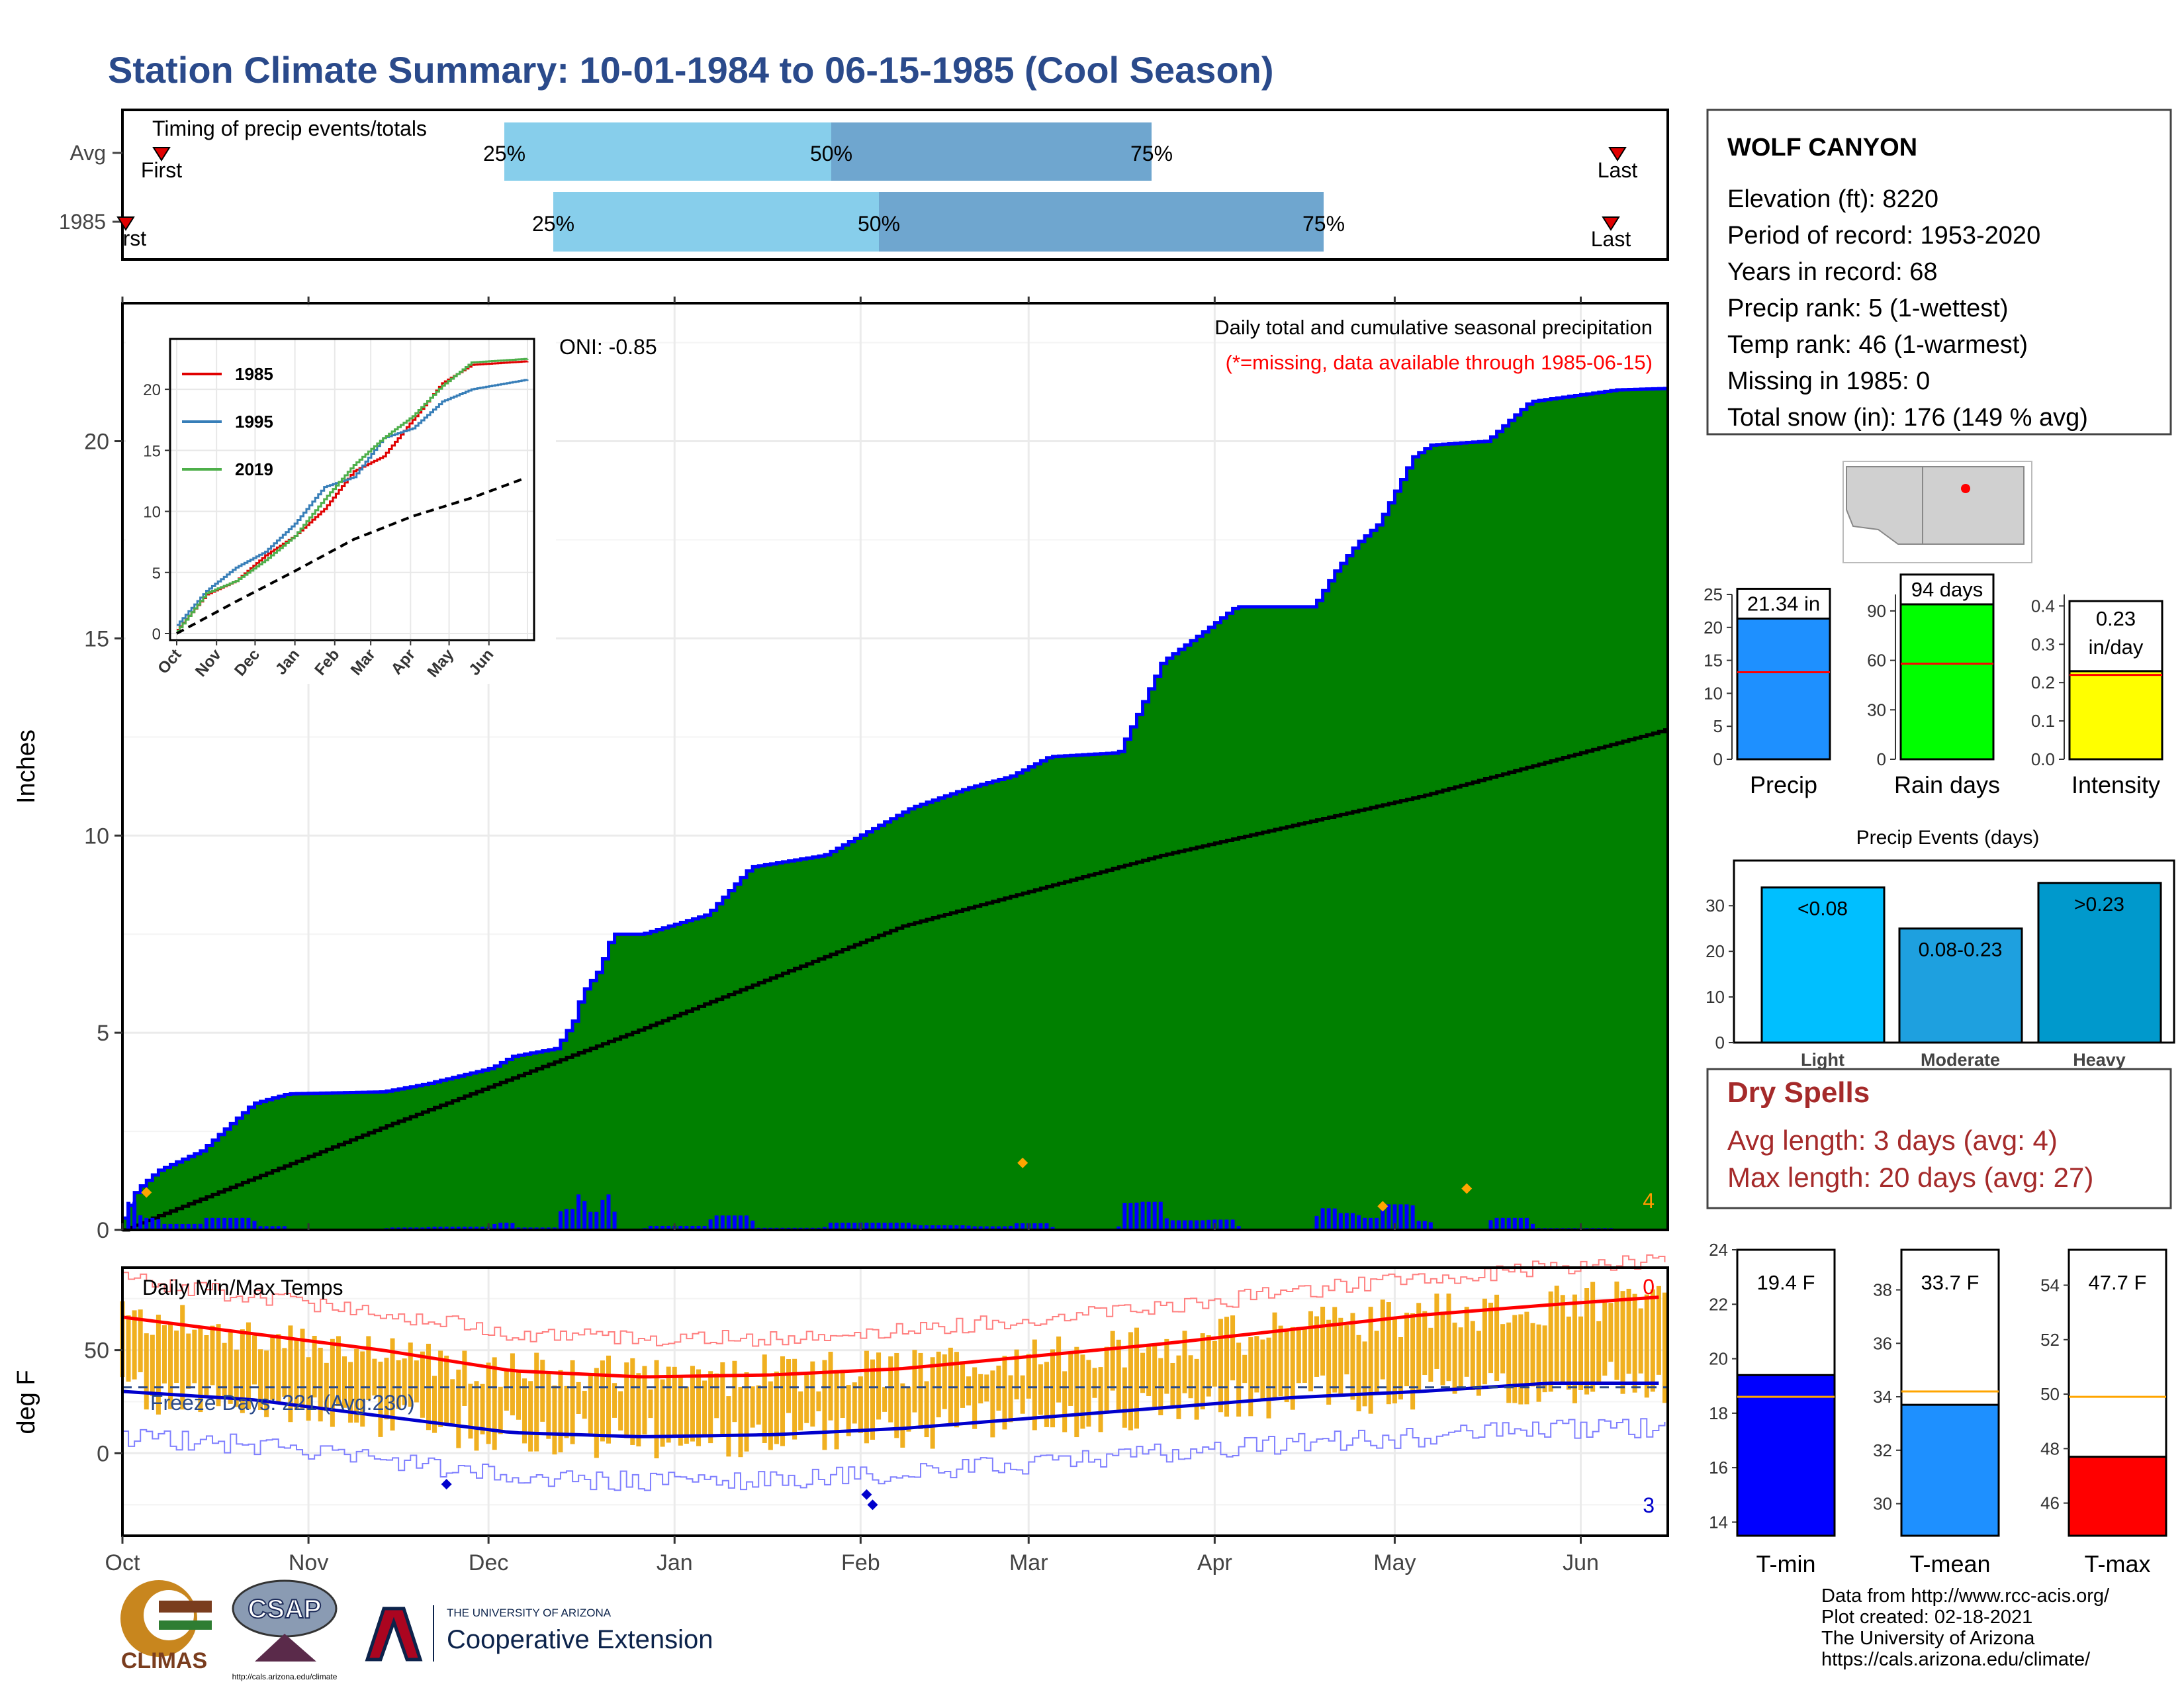  What do you see at coordinates (289, 128) in the screenshot?
I see `timing-title: Timing of precip events/totals` at bounding box center [289, 128].